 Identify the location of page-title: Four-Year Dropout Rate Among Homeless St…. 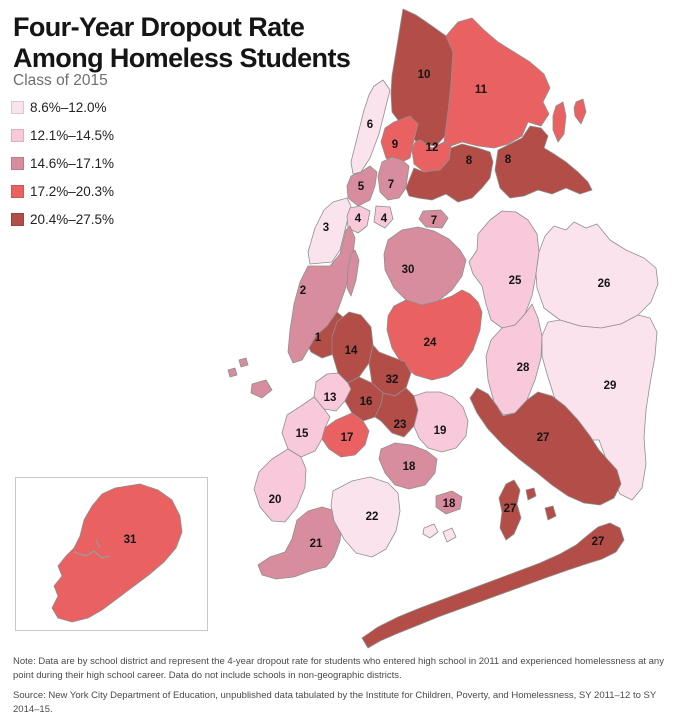
(182, 43).